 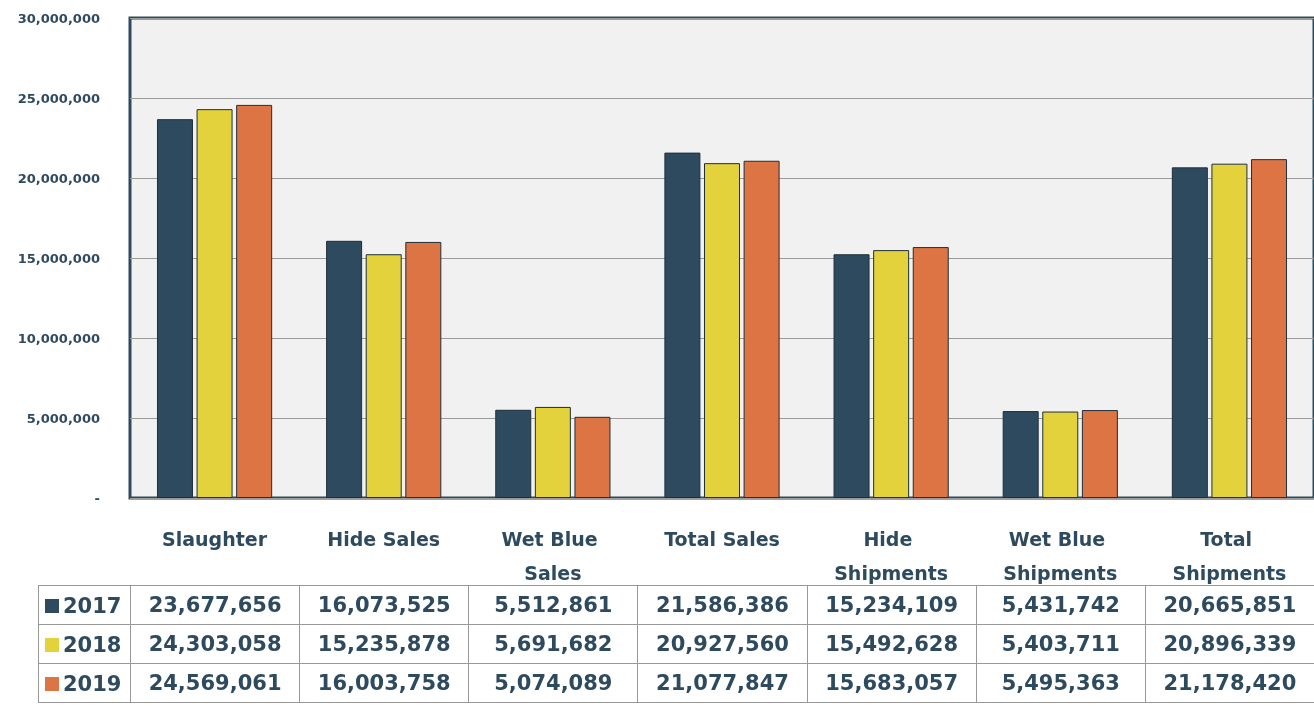 I want to click on legend-label: 2018, so click(x=92, y=644).